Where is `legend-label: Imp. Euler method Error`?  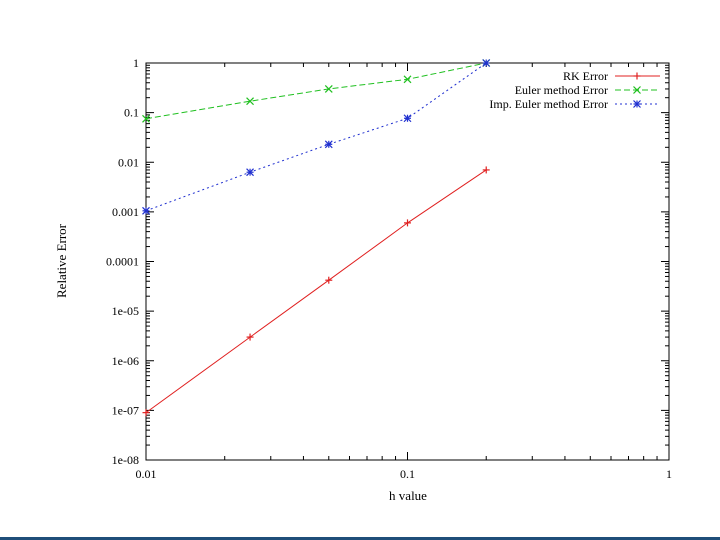
legend-label: Imp. Euler method Error is located at coordinates (548, 104).